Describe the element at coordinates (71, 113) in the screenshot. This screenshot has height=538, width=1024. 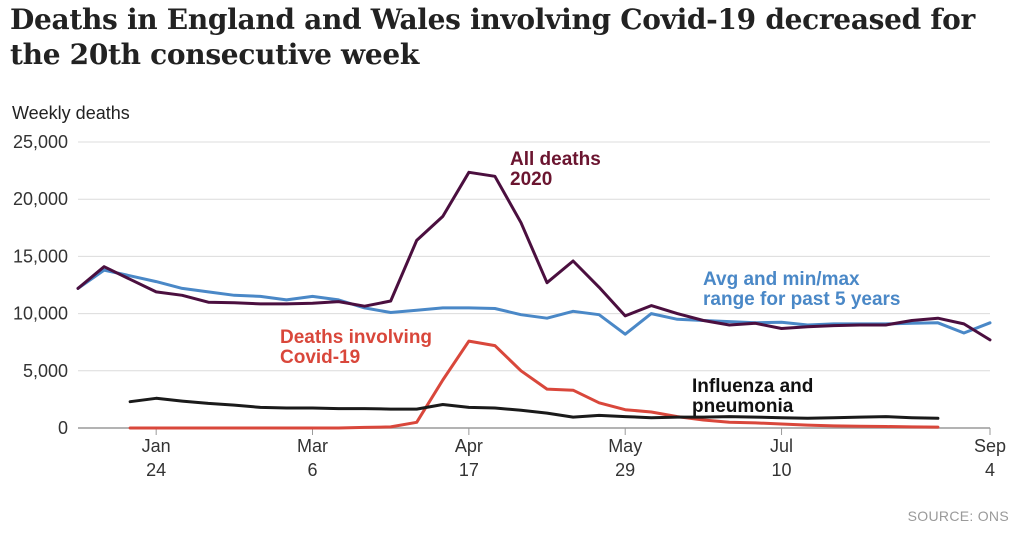
I see `y-axis-label: Weekly deaths` at that location.